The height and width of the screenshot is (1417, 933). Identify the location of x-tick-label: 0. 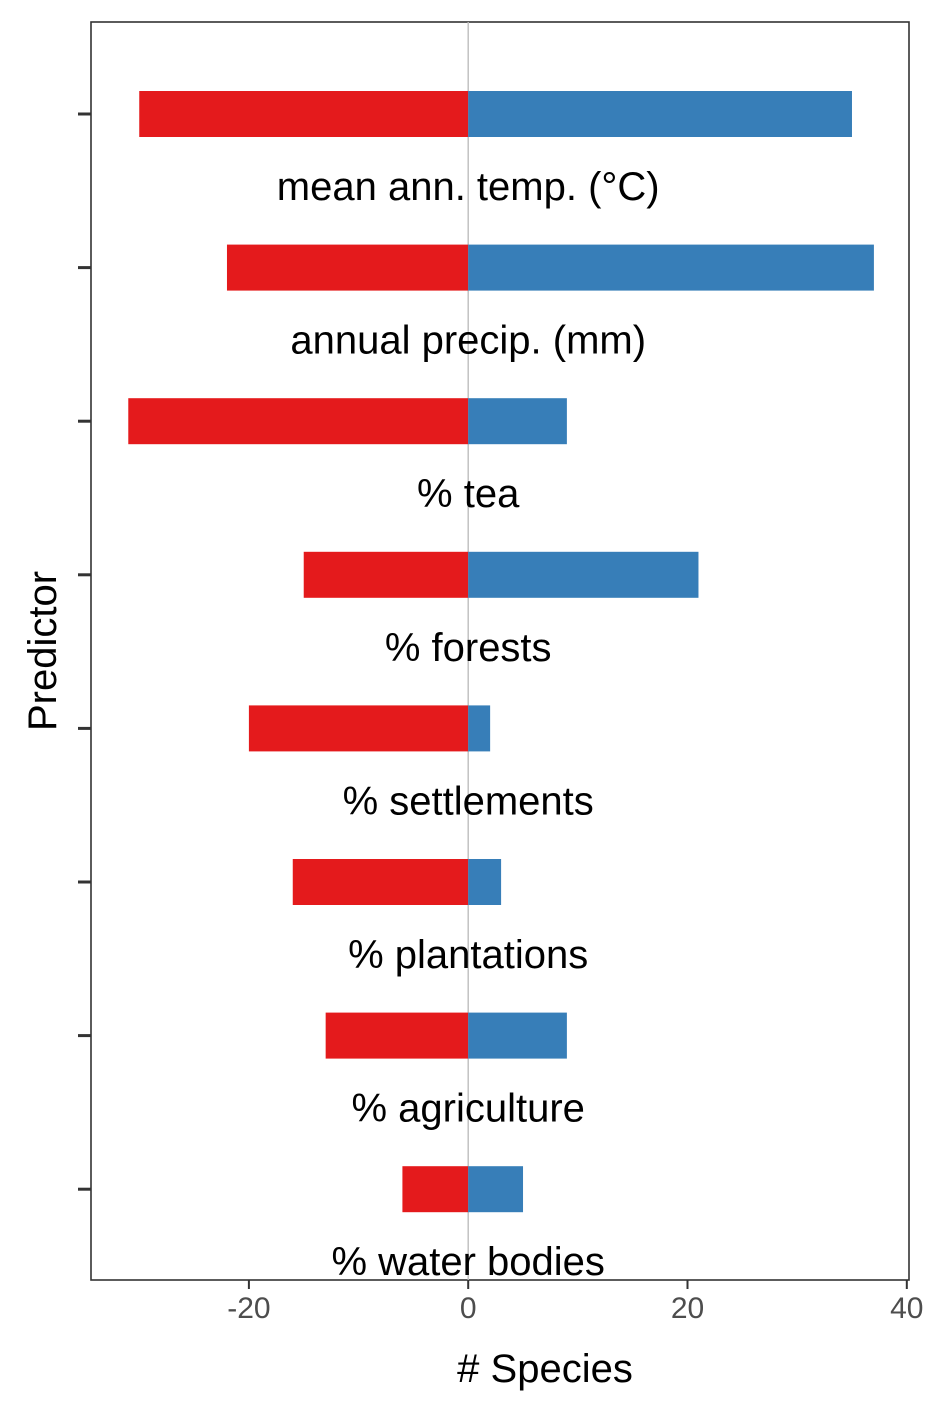
(468, 1308).